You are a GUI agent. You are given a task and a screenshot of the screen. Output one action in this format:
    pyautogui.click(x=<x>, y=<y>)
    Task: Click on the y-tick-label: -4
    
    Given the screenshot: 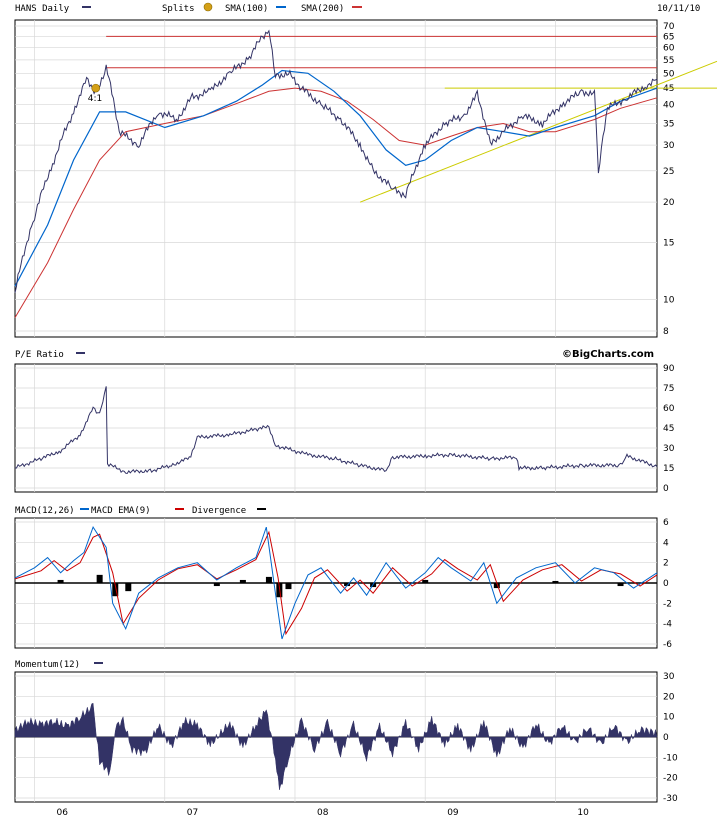 What is the action you would take?
    pyautogui.click(x=667, y=625)
    